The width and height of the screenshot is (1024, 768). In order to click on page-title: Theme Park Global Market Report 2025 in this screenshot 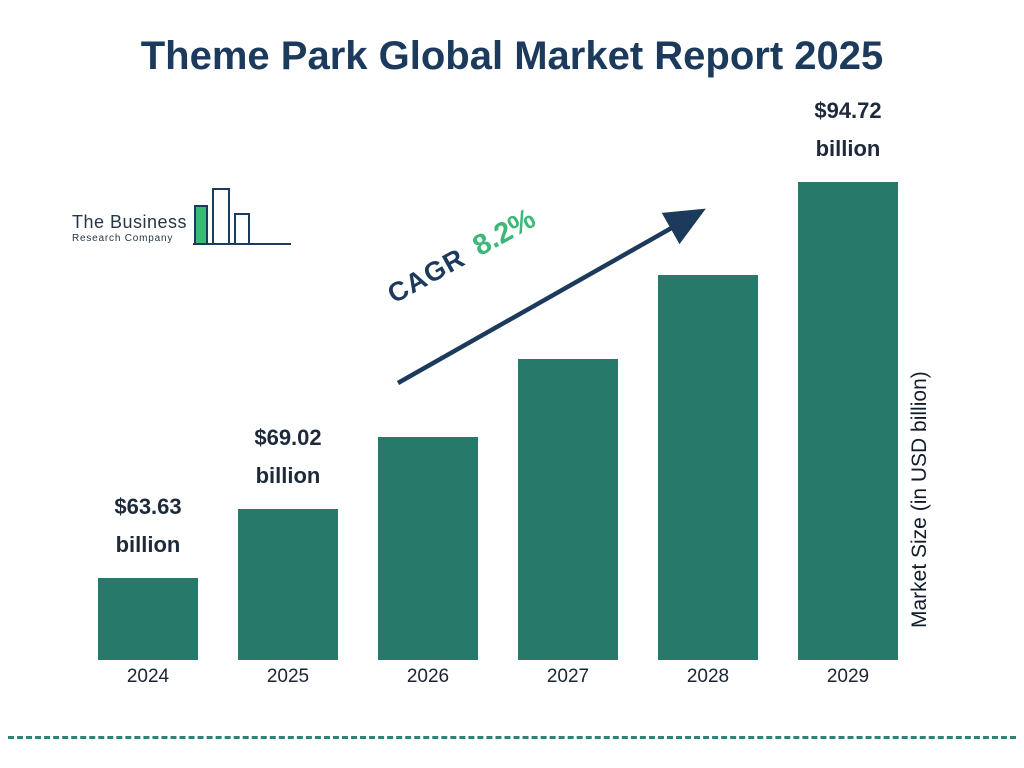, I will do `click(512, 56)`.